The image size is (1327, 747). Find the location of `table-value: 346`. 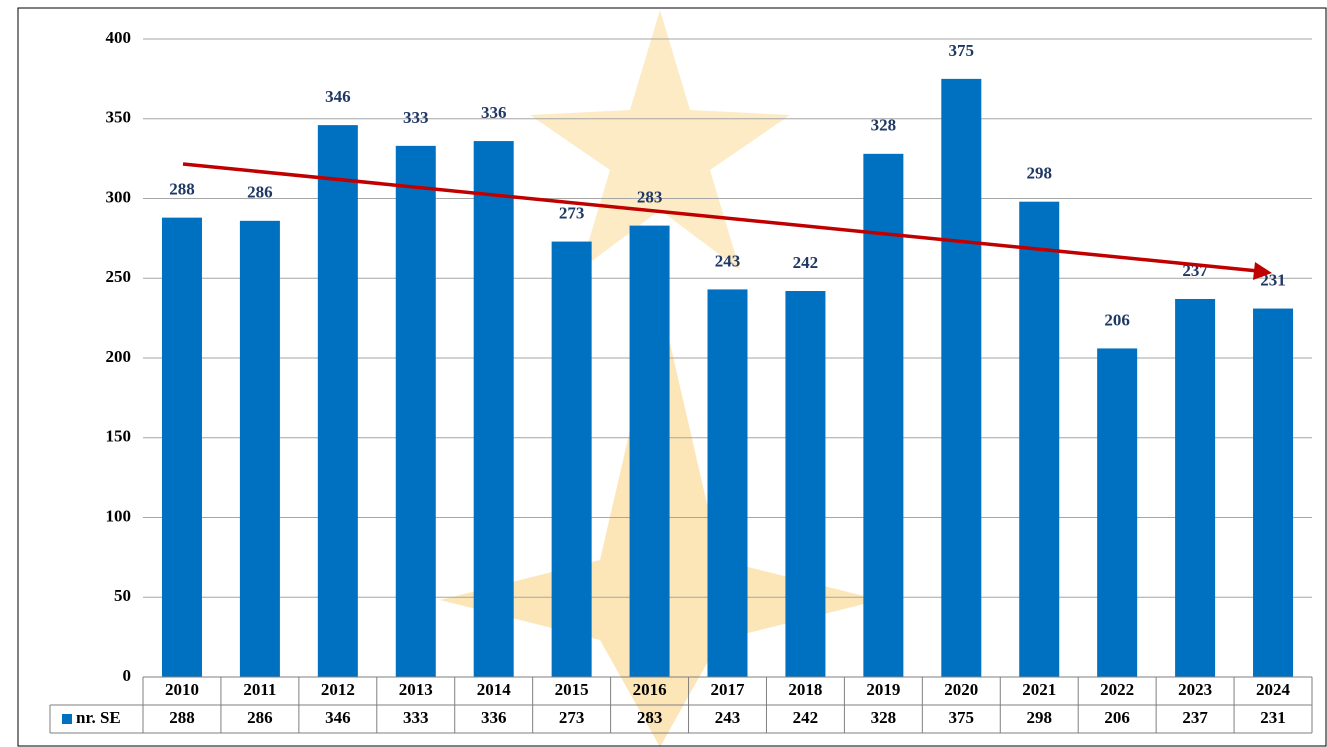

table-value: 346 is located at coordinates (338, 717).